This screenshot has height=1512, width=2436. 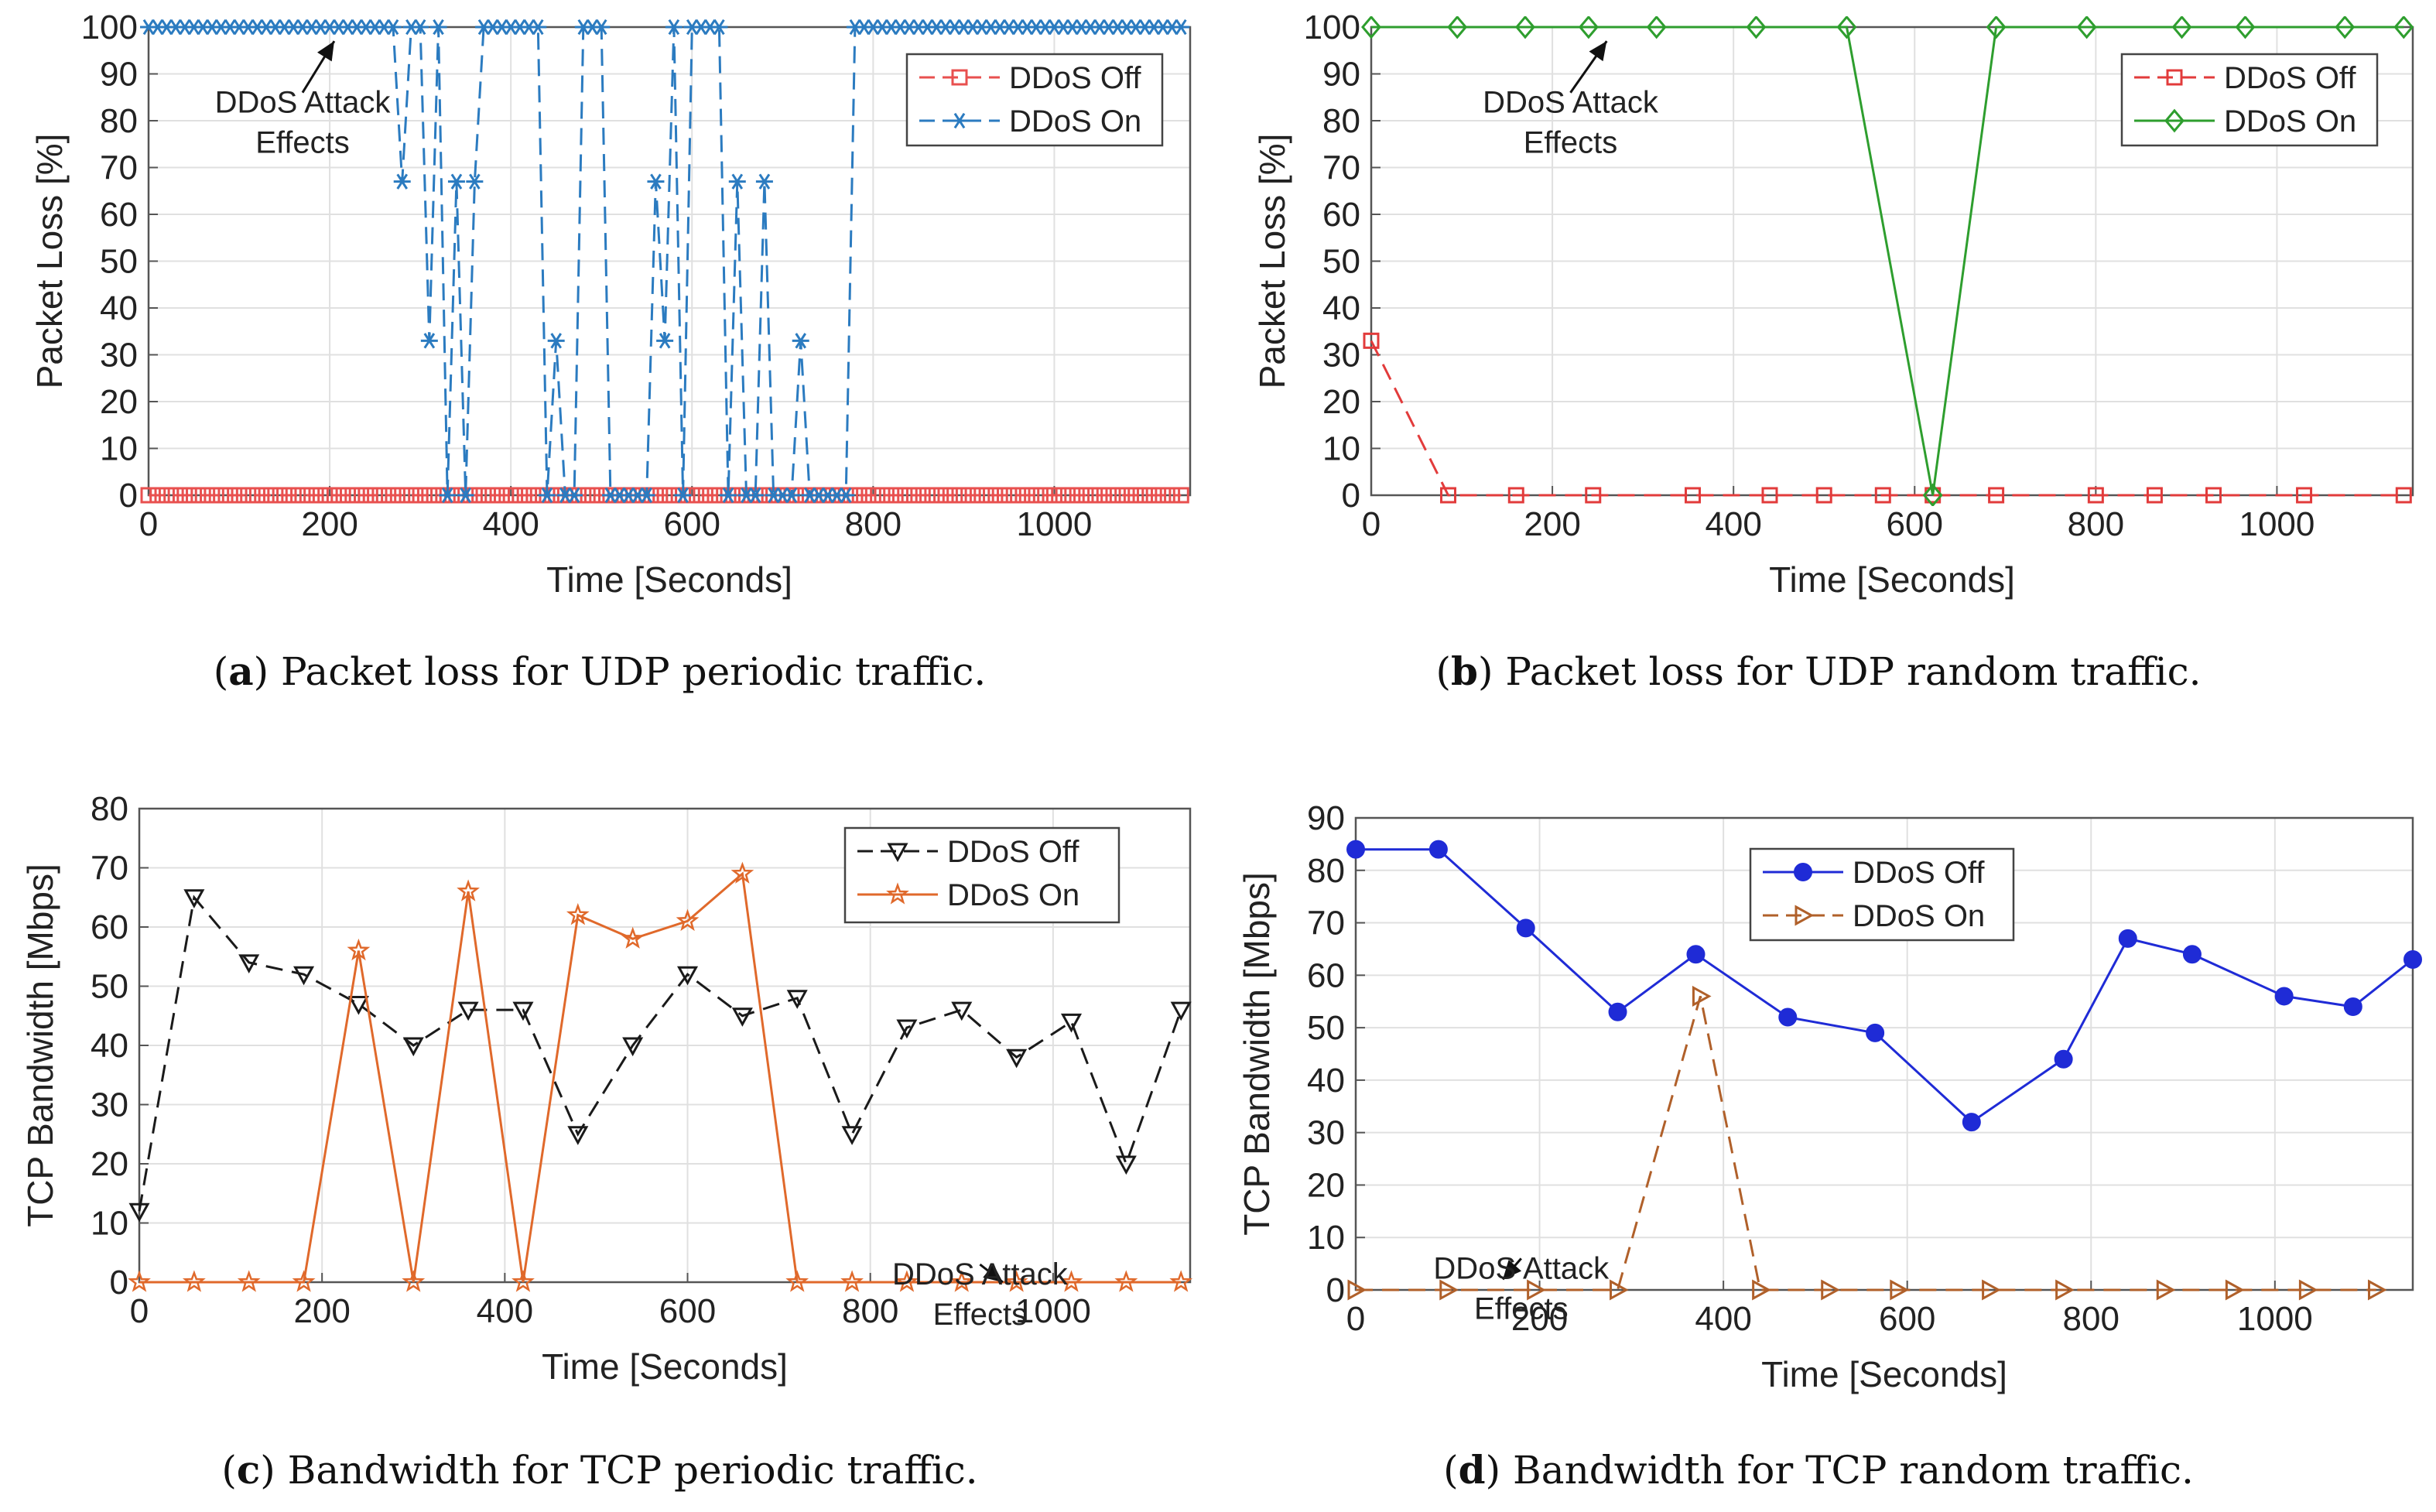 I want to click on caption-d-letter: d, so click(x=1472, y=1470).